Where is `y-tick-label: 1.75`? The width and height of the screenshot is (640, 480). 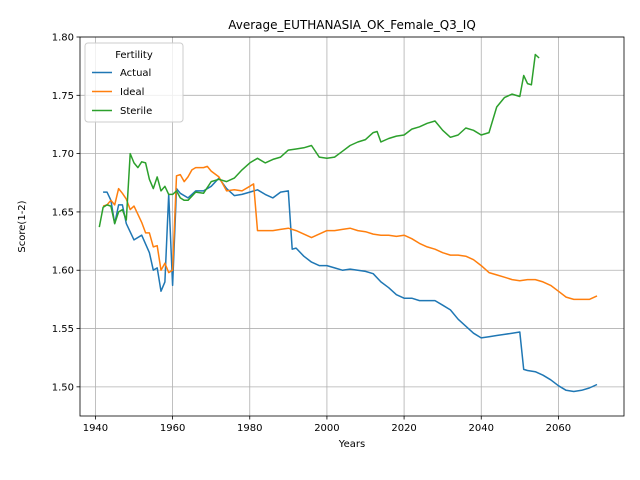 y-tick-label: 1.75 is located at coordinates (63, 96).